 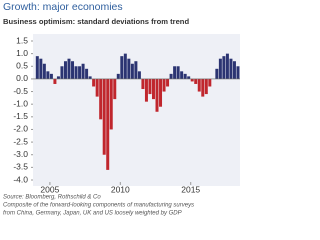 I want to click on y-tick-label: -2.5, so click(x=20, y=141).